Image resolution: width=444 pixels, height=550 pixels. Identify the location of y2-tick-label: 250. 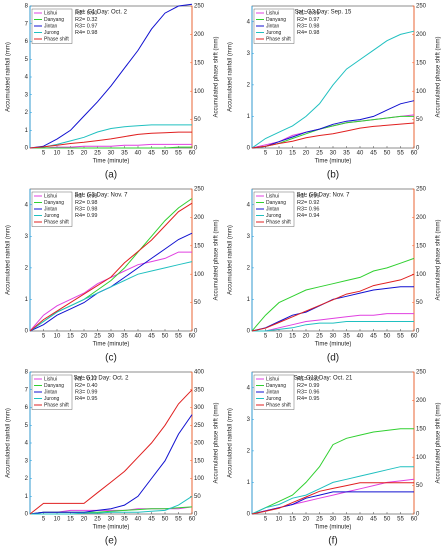
(421, 7).